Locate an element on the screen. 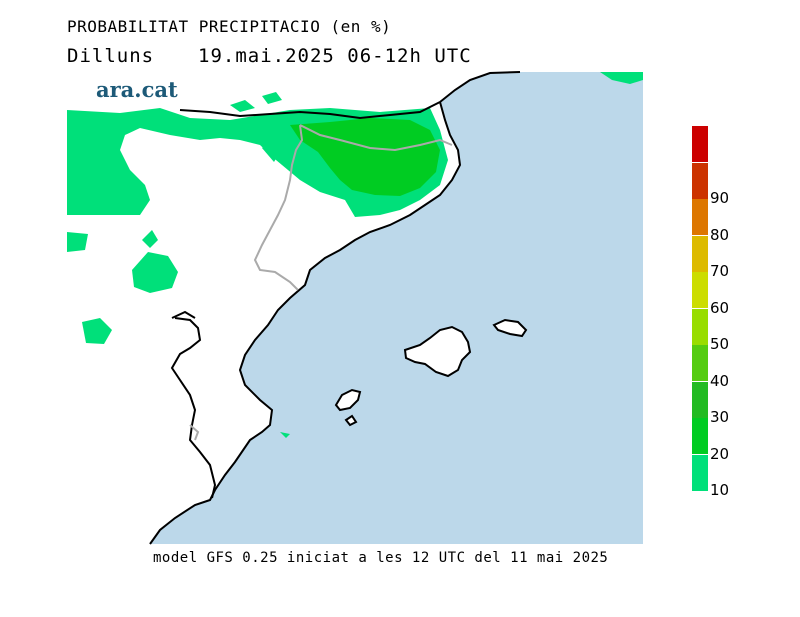 The width and height of the screenshot is (800, 617). legend-label: 10 is located at coordinates (720, 490).